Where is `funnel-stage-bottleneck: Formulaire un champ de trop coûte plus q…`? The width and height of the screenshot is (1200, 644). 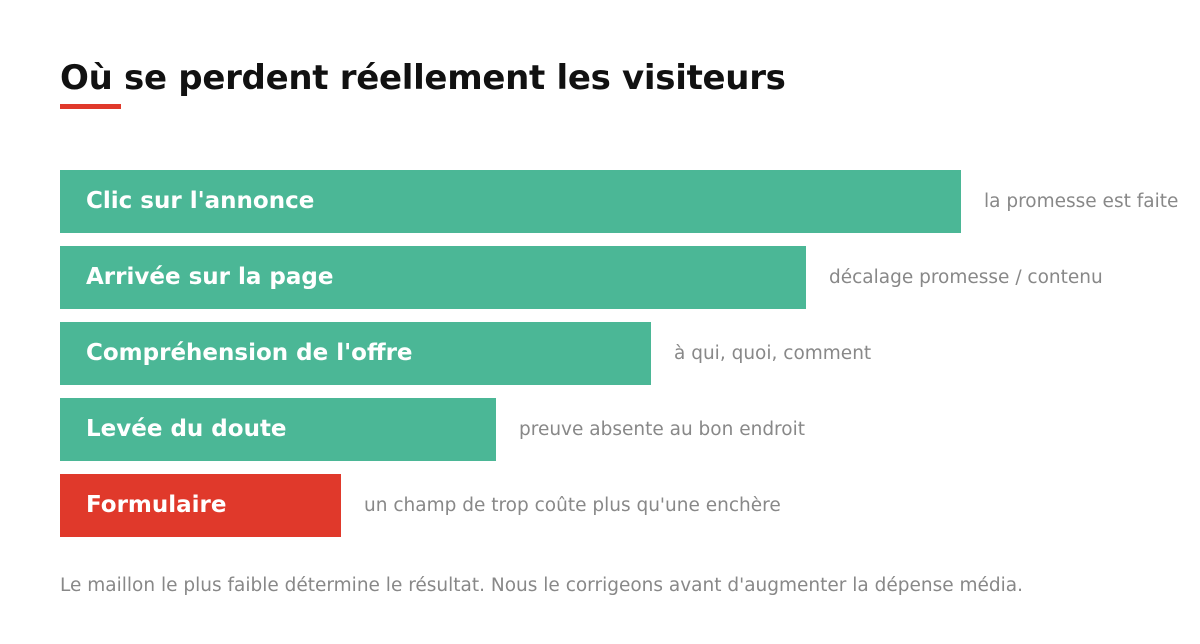 funnel-stage-bottleneck: Formulaire un champ de trop coûte plus q… is located at coordinates (625, 505).